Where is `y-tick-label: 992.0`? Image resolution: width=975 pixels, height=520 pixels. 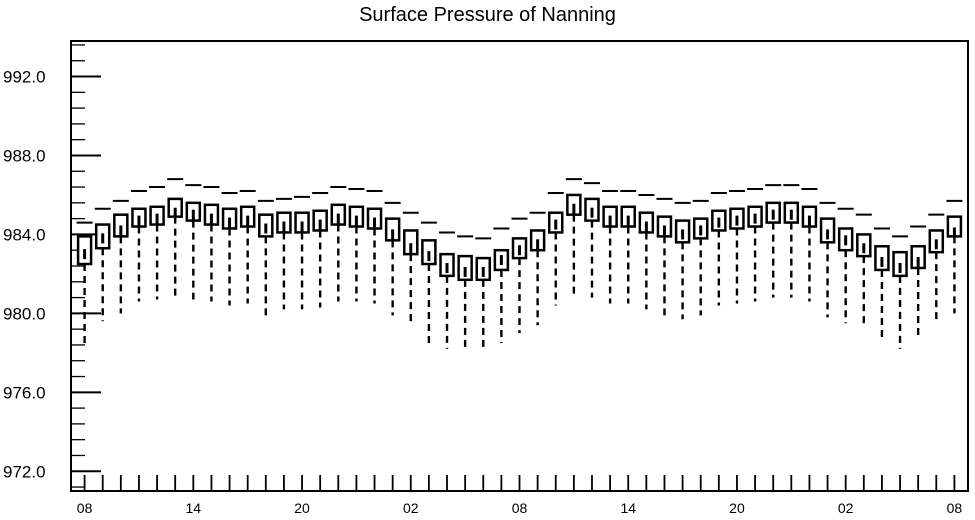 y-tick-label: 992.0 is located at coordinates (24, 77).